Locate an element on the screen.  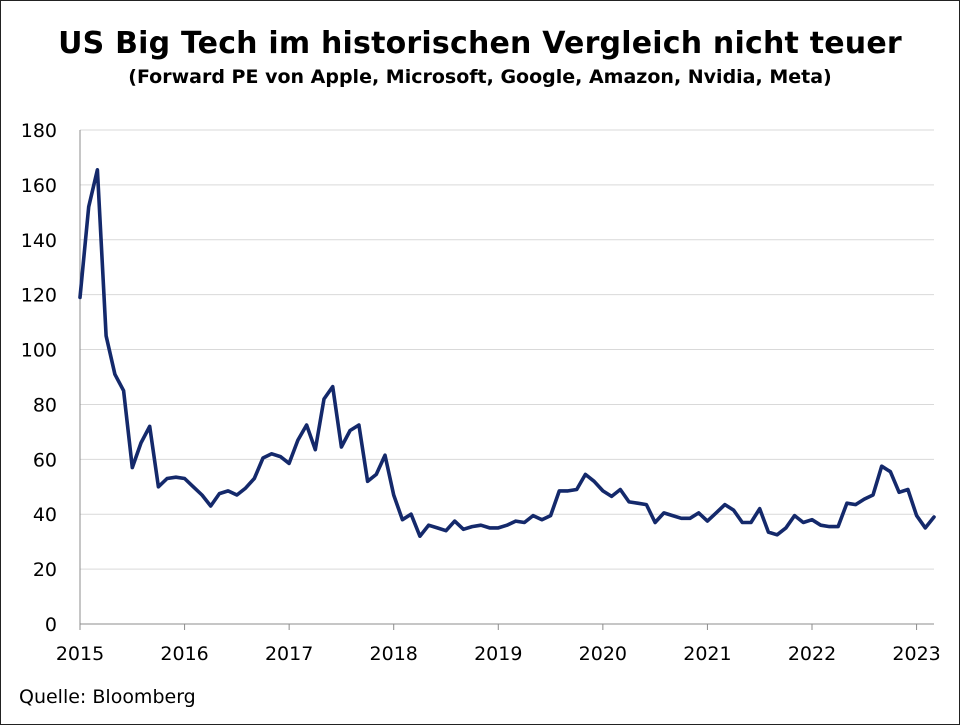
x-tick-label: 2016 is located at coordinates (184, 654).